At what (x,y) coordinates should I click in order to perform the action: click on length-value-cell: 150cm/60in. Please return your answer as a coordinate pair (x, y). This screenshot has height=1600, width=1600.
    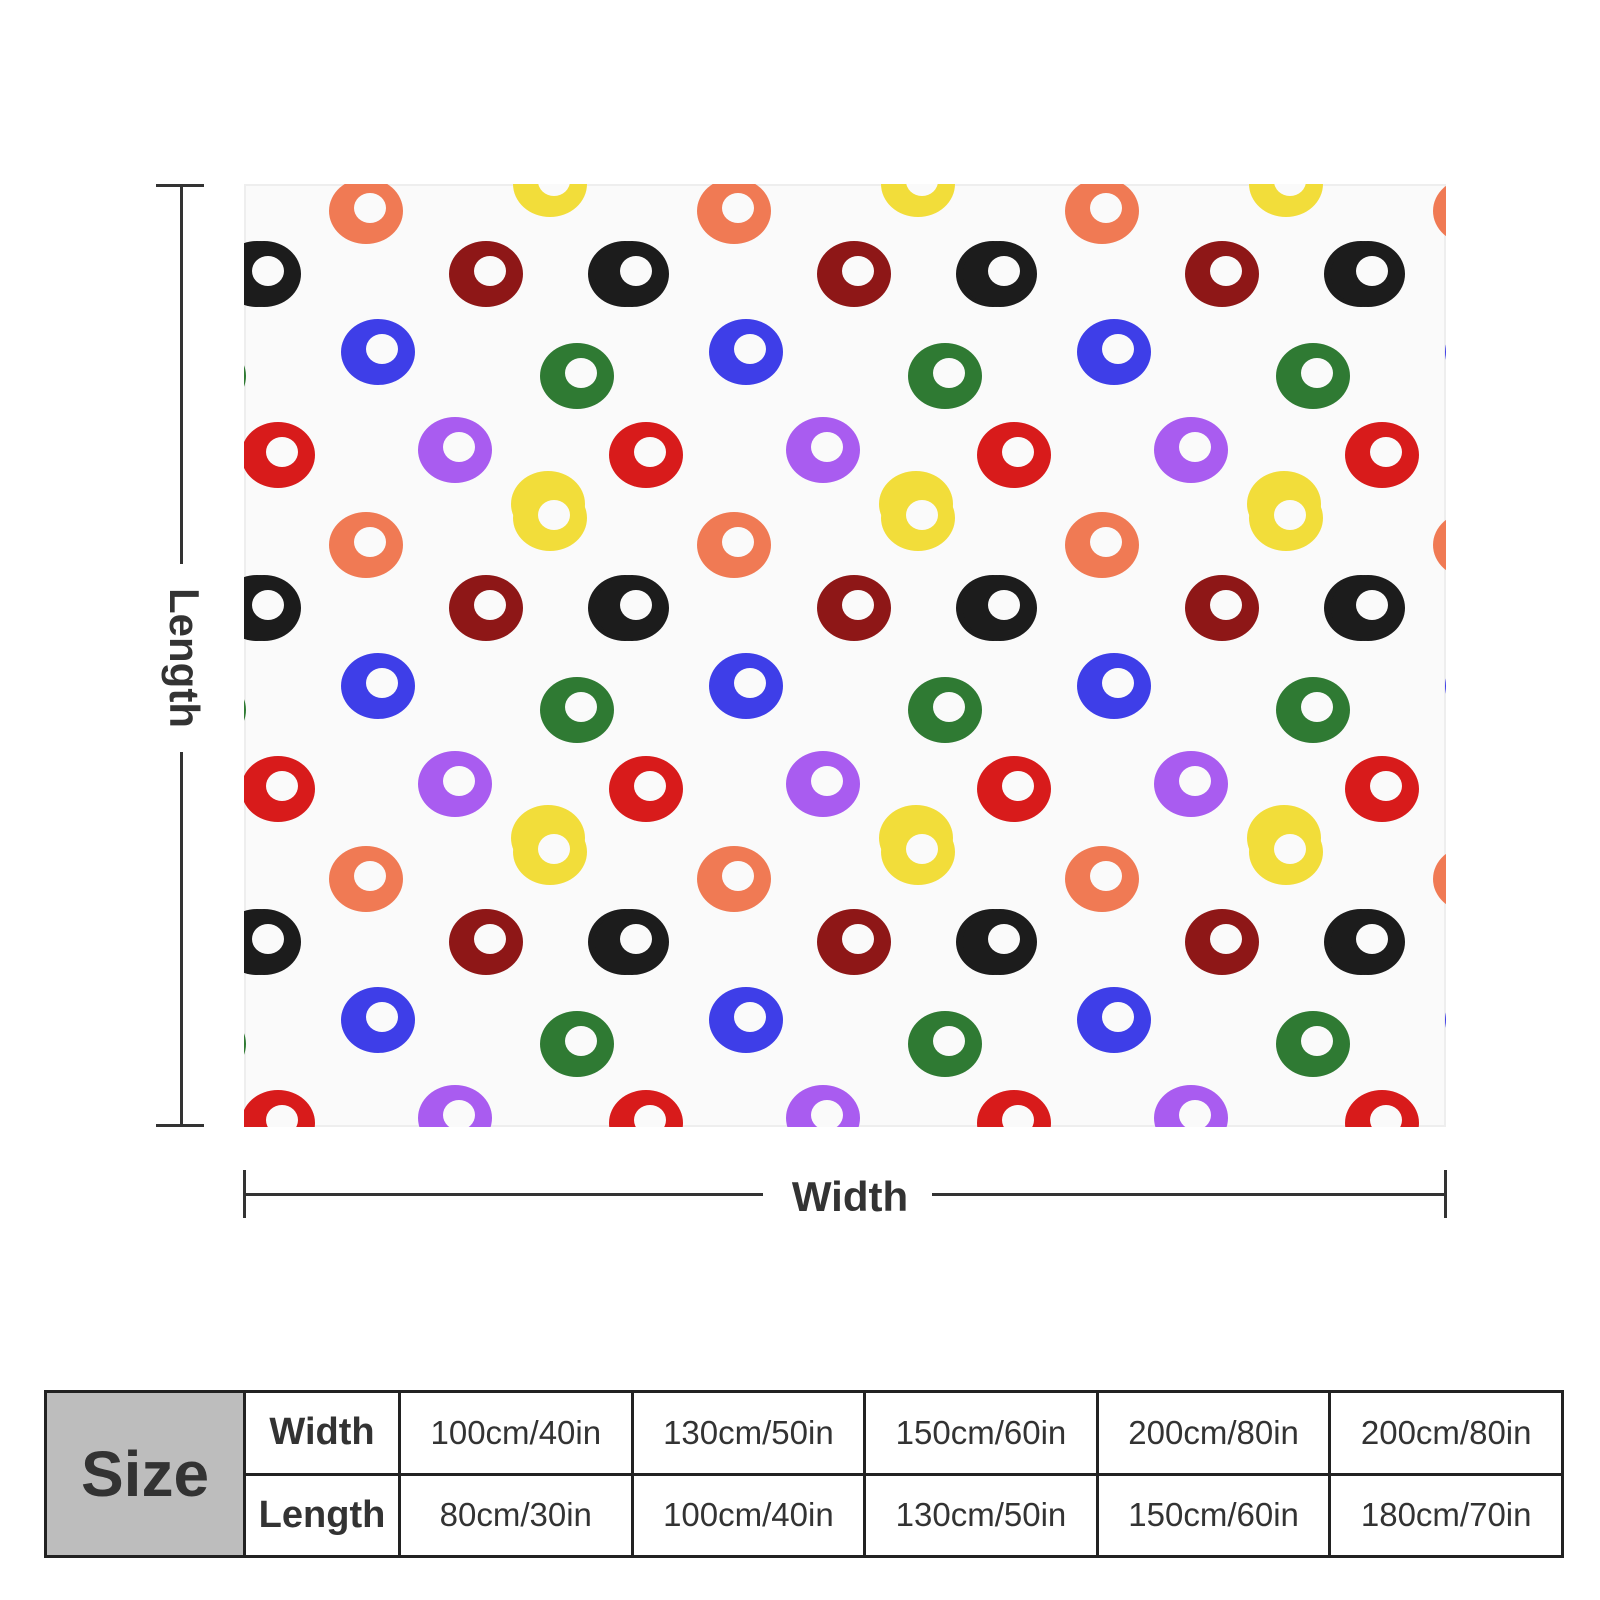
    Looking at the image, I should click on (1213, 1515).